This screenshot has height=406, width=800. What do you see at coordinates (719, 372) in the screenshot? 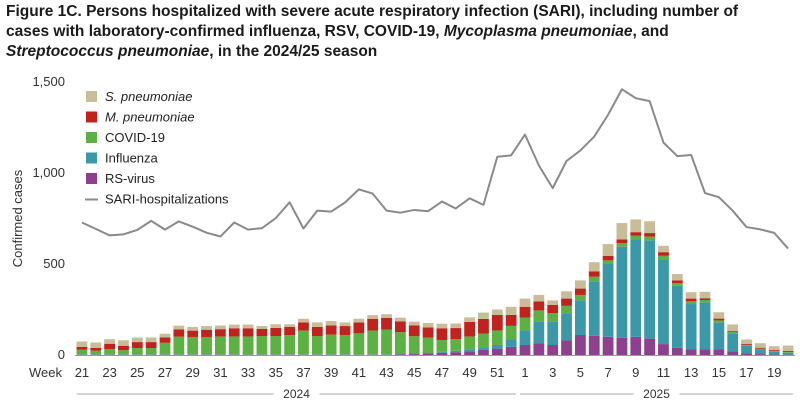
I see `x-tick-label: 15` at bounding box center [719, 372].